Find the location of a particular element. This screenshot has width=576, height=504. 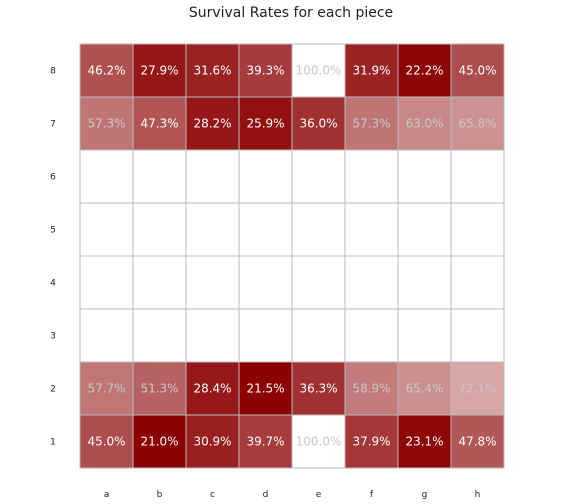

cell-label-c8: 31.6% is located at coordinates (212, 71).